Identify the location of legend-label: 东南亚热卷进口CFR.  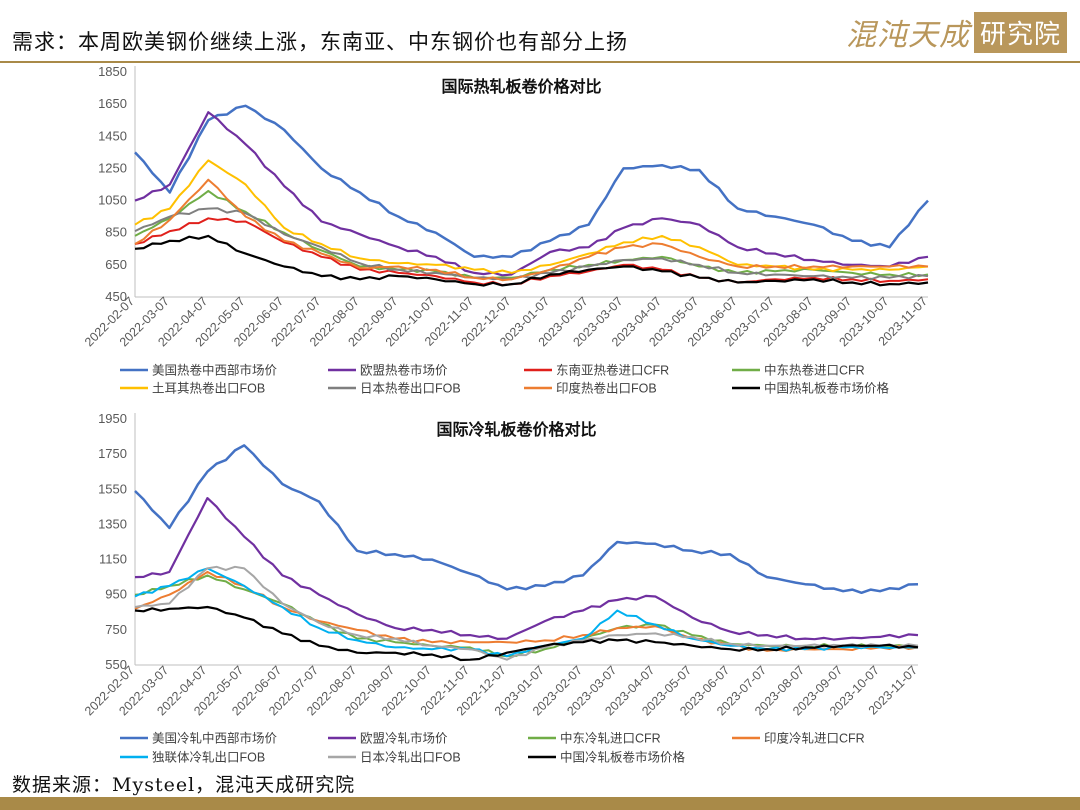
(612, 370).